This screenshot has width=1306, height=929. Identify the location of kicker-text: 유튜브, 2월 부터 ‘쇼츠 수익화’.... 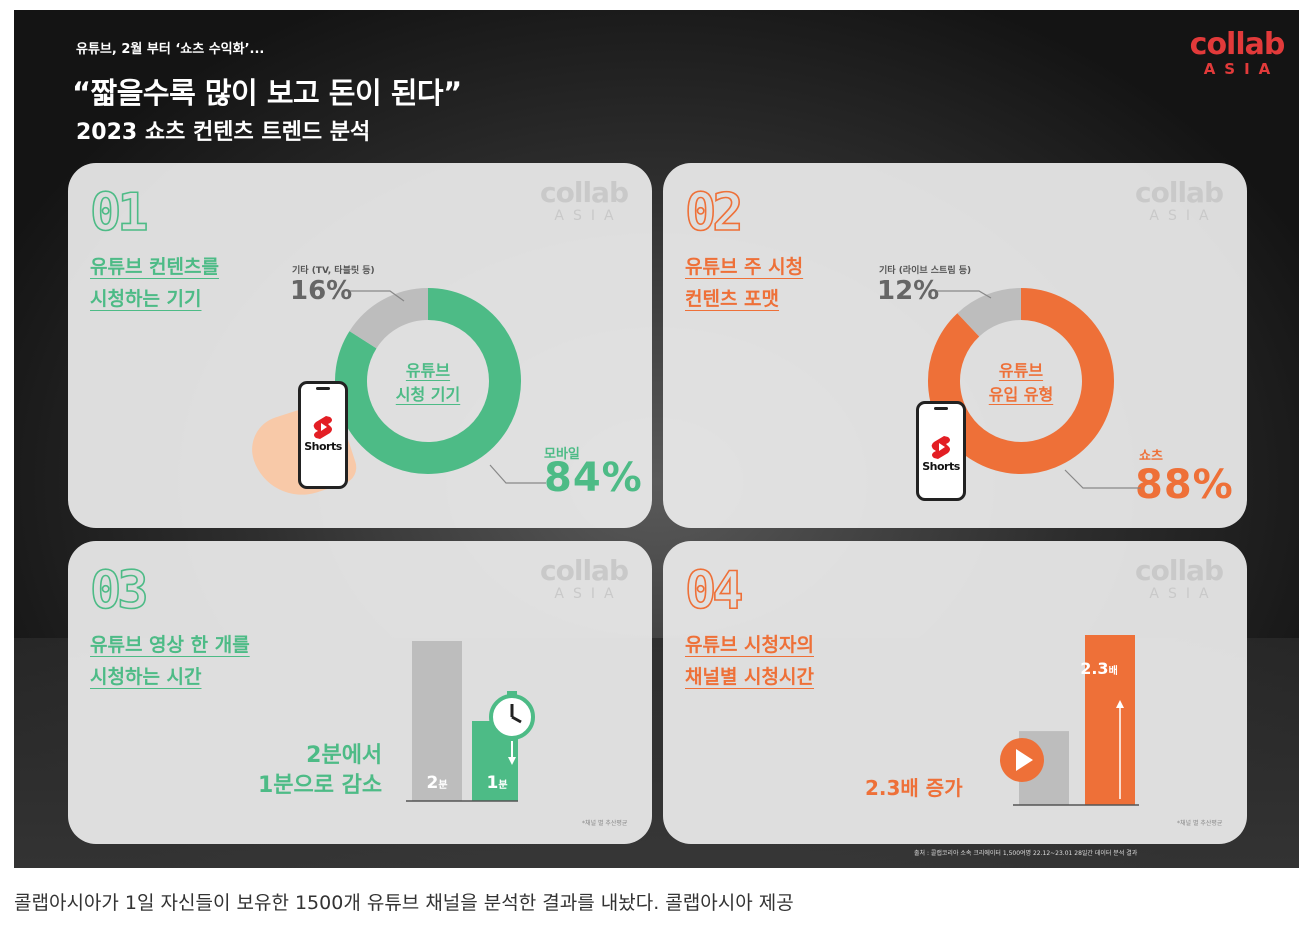
(170, 49).